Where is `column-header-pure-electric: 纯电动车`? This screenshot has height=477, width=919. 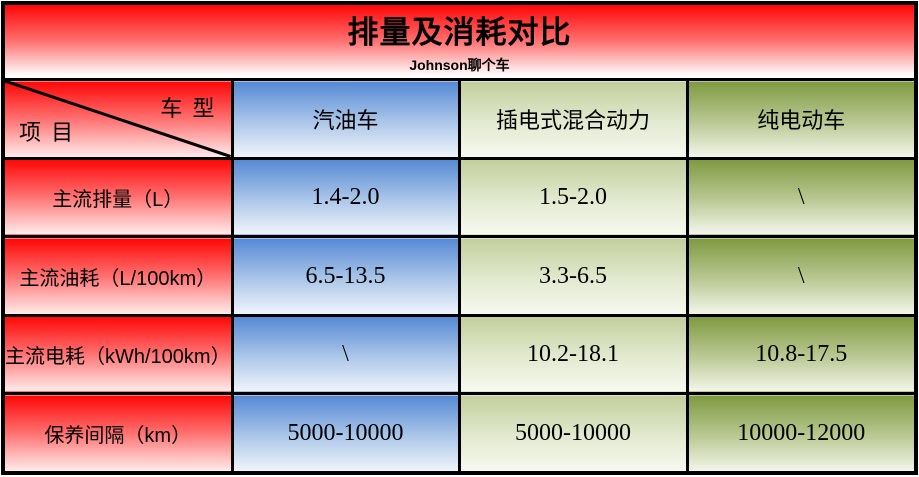 column-header-pure-electric: 纯电动车 is located at coordinates (801, 119).